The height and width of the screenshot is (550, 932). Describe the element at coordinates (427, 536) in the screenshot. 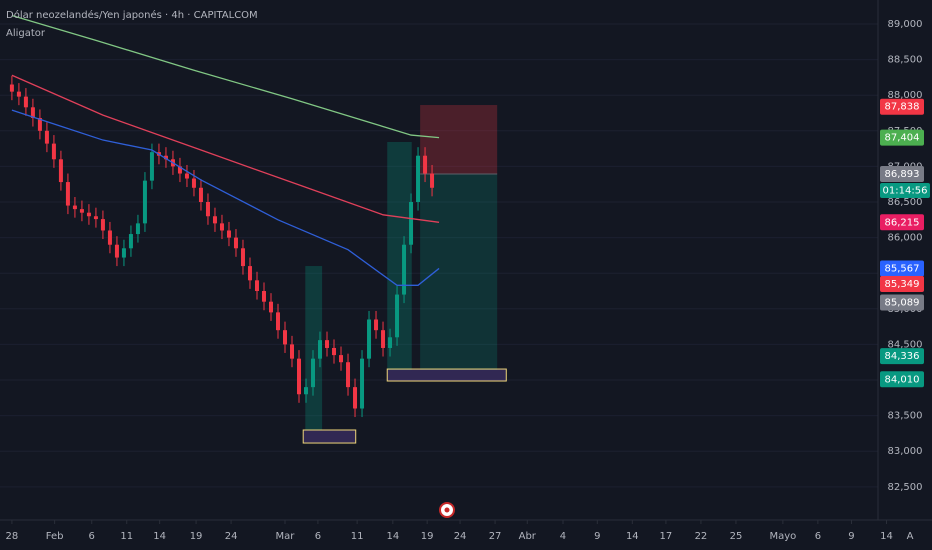

I see `x-tick-label: 19` at that location.